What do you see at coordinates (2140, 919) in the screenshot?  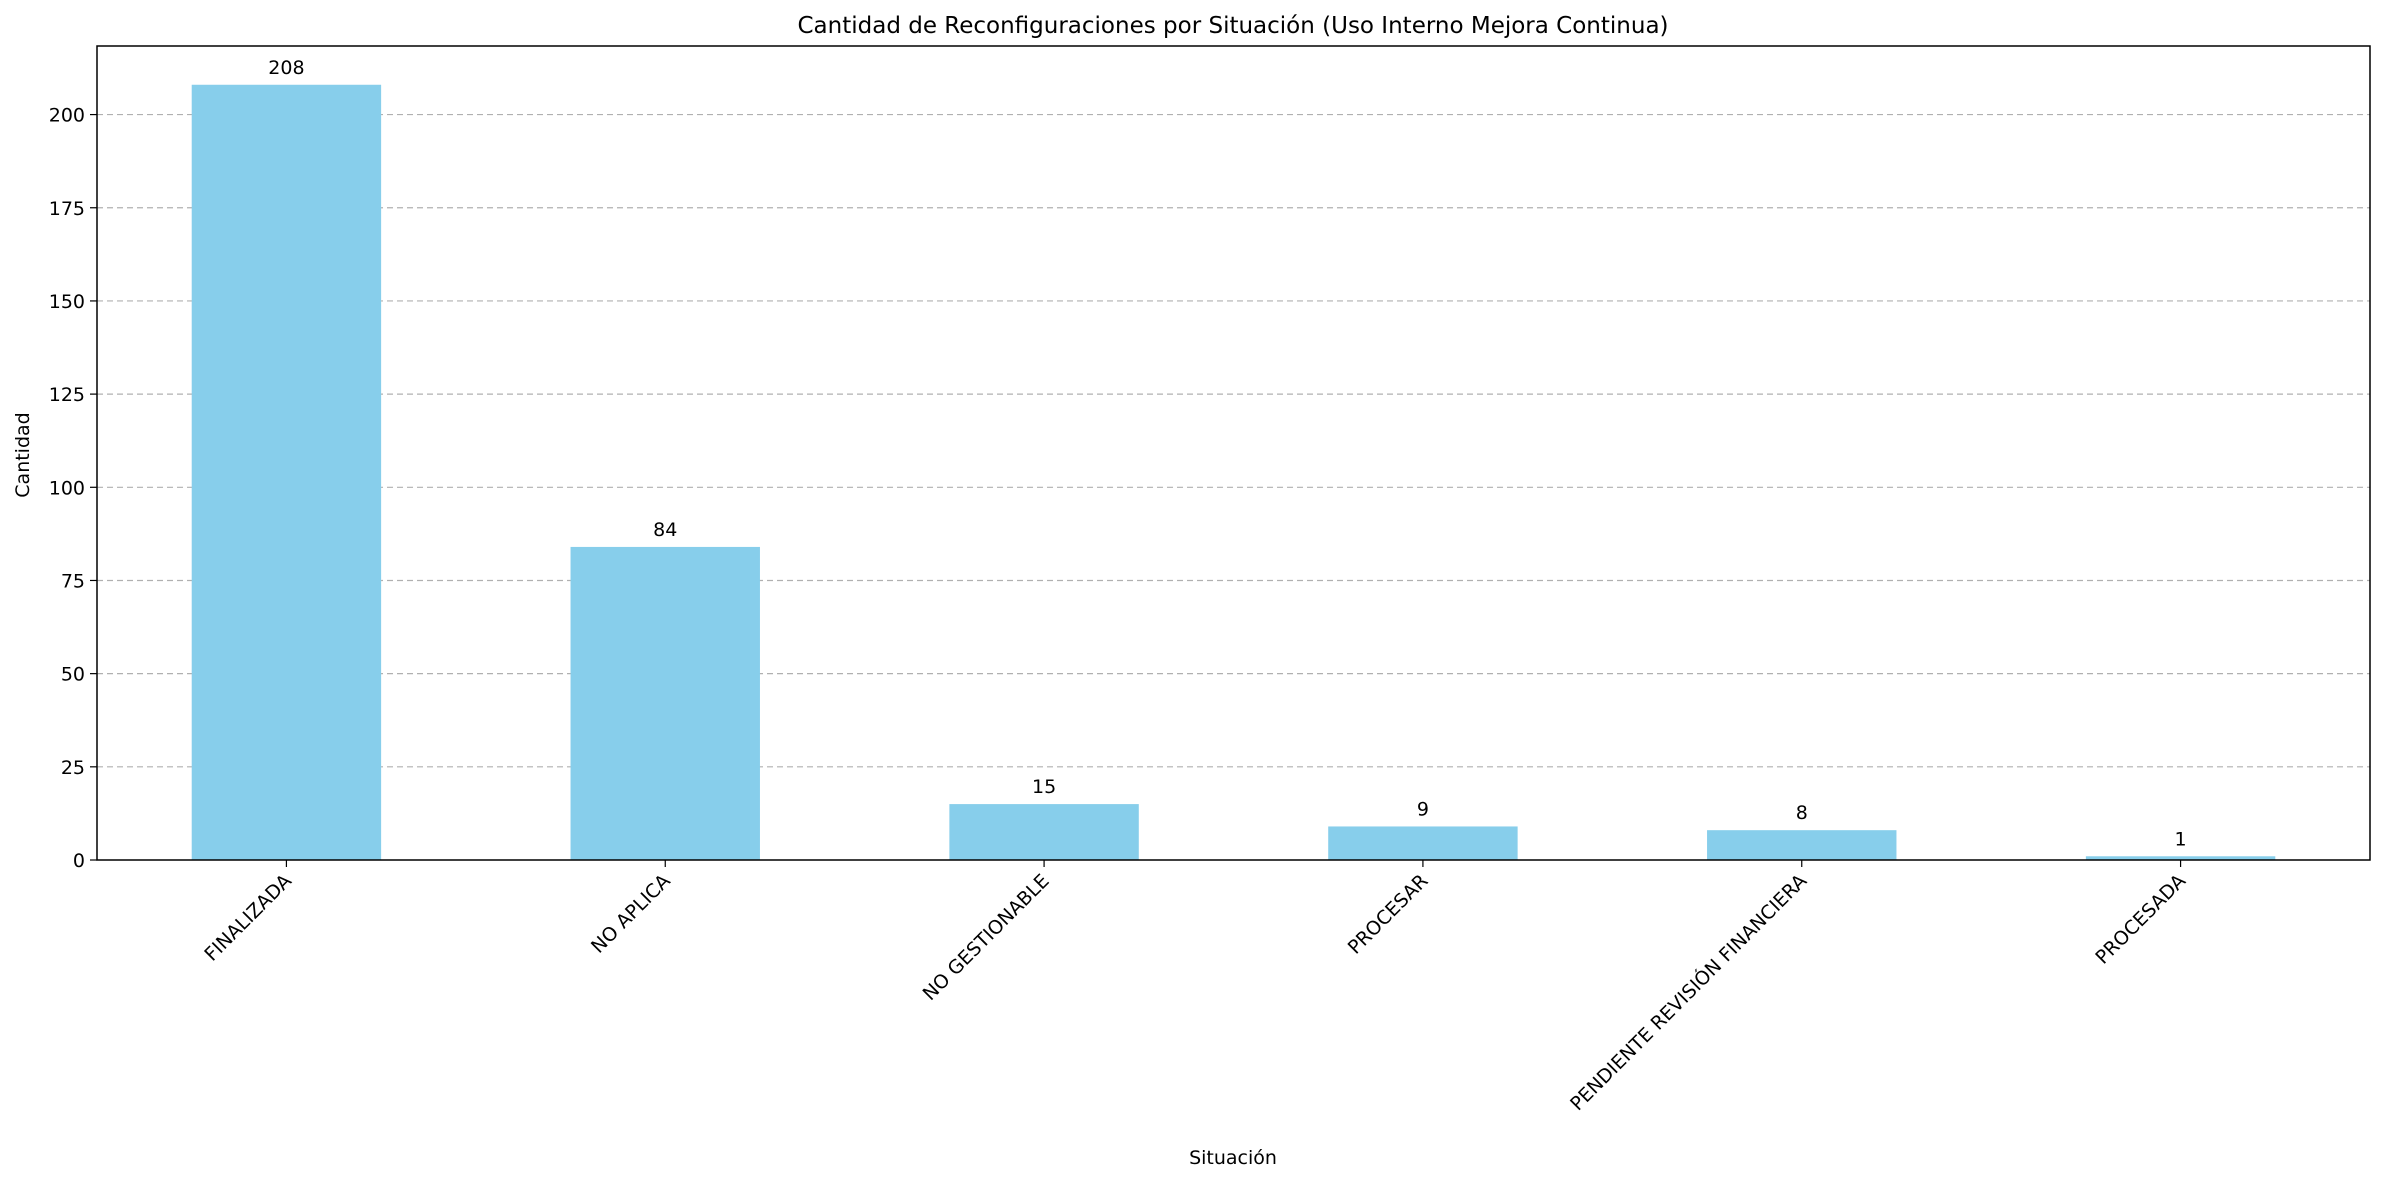 I see `x-tick-label: PROCESADA` at bounding box center [2140, 919].